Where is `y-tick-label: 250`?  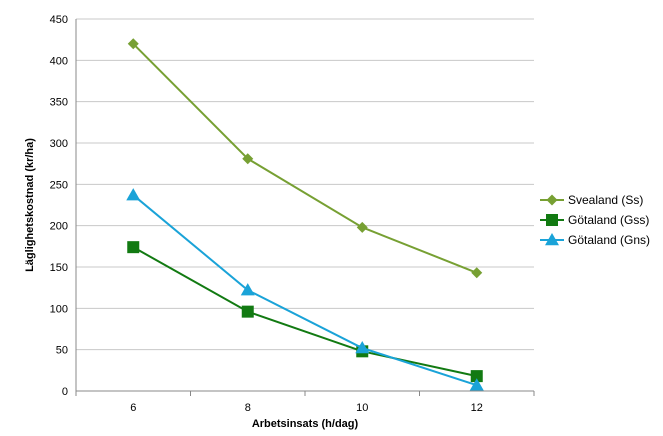
y-tick-label: 250 is located at coordinates (59, 185).